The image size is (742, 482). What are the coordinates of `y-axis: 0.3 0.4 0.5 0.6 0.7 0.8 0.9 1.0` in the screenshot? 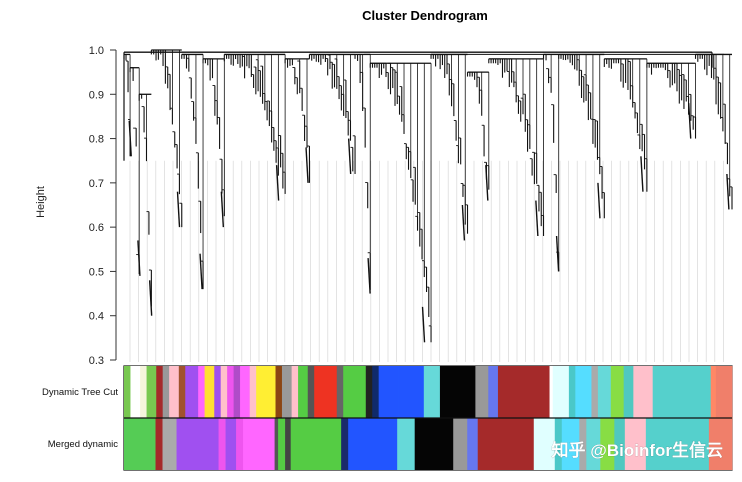 It's located at (103, 206).